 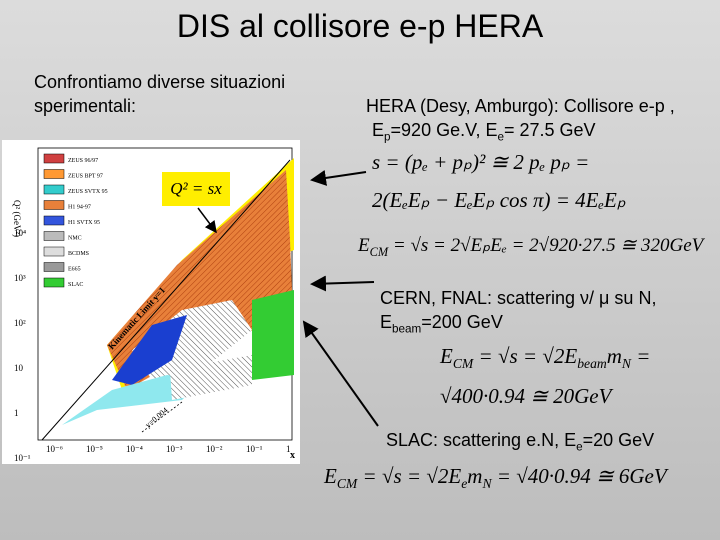 I want to click on text: = 27.5 GeV, so click(x=549, y=130).